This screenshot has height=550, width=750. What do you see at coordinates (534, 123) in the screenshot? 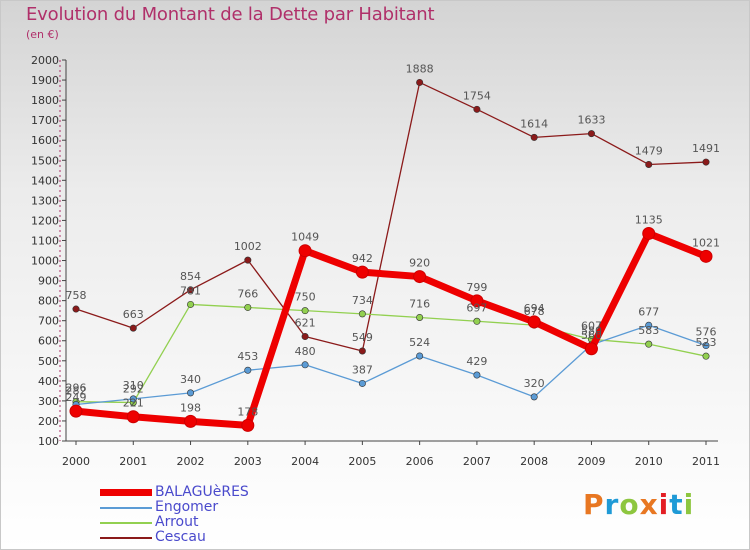
I see `data-label: 1614` at bounding box center [534, 123].